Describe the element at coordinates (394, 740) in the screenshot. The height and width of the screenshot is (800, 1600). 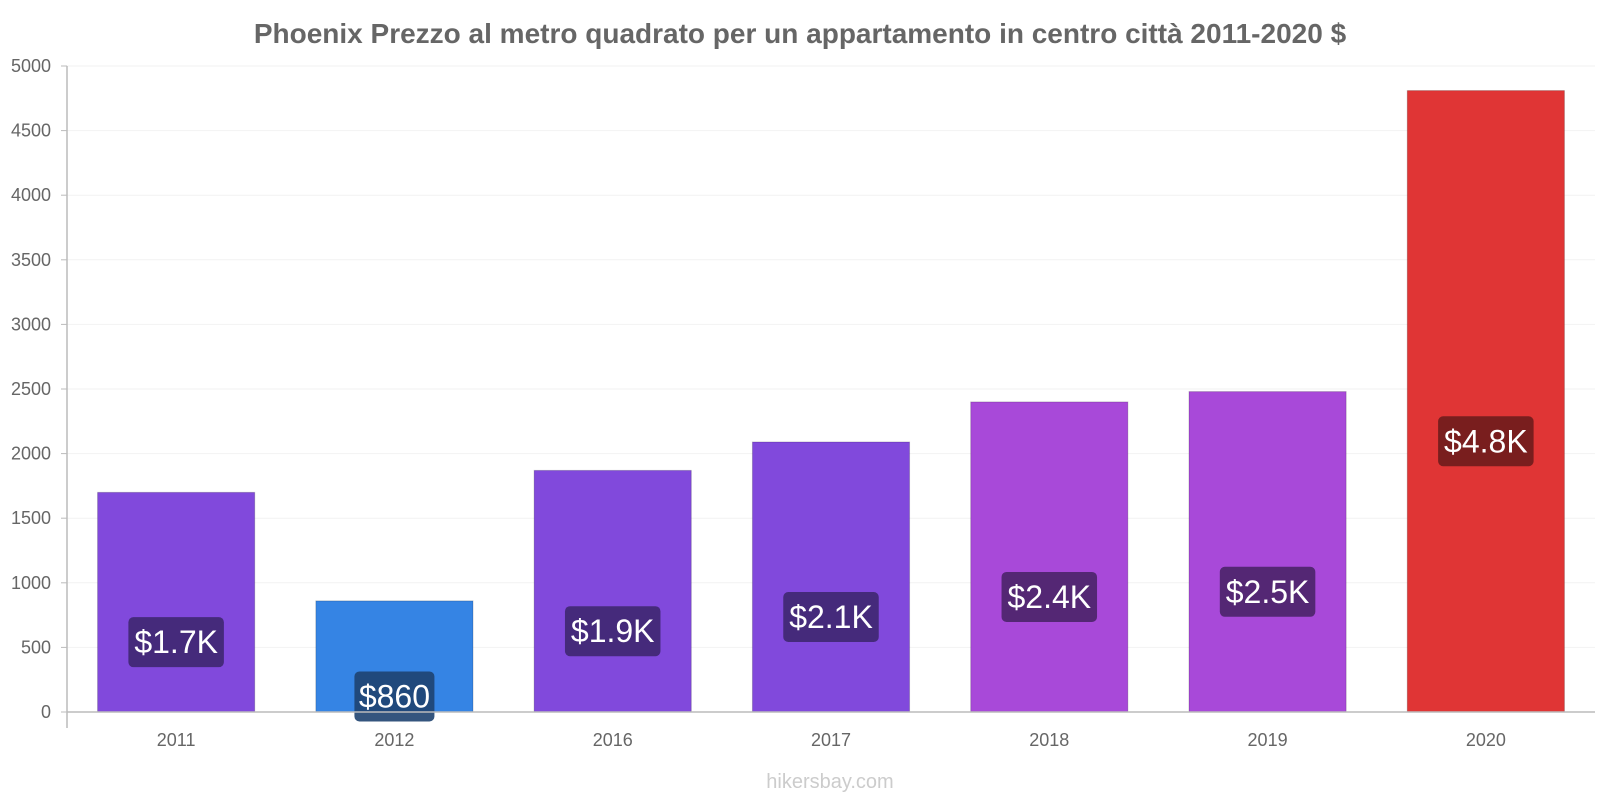
I see `x-tick-label-2012: 2012` at that location.